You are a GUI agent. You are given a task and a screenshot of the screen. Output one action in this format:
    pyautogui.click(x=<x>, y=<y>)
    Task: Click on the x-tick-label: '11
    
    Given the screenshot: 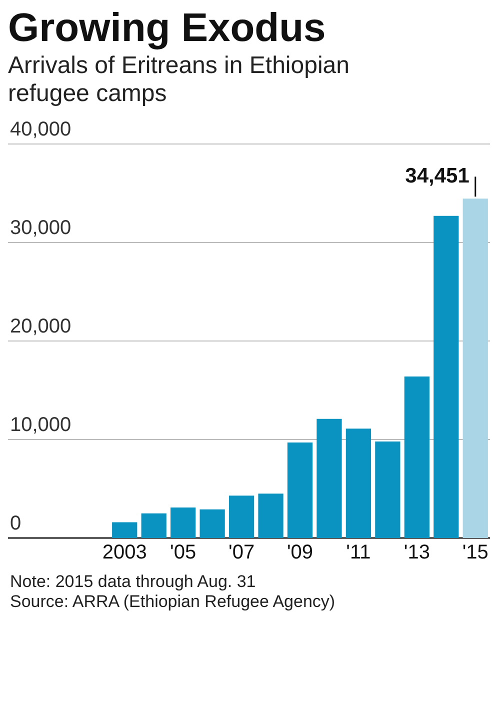 What is the action you would take?
    pyautogui.click(x=358, y=553)
    